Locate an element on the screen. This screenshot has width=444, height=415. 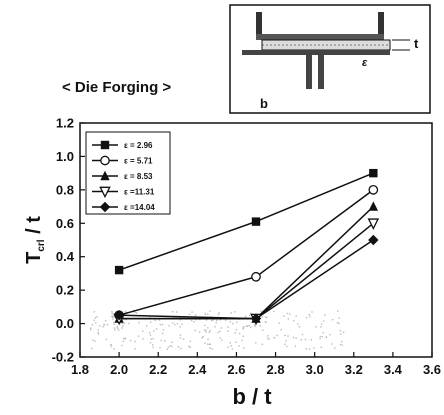
y-tick-label: 0.8 is located at coordinates (65, 189).